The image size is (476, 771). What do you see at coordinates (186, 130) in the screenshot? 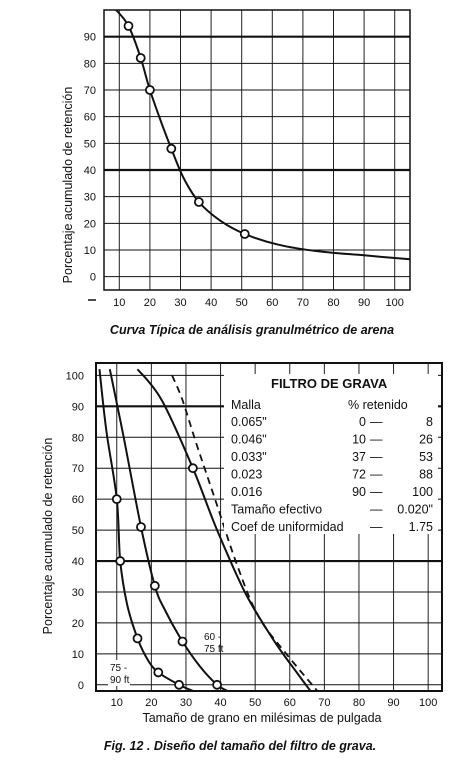
I see `chart-top-points` at bounding box center [186, 130].